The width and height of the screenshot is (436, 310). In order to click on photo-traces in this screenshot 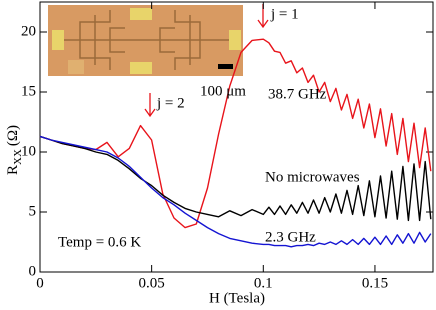, I will do `click(146, 40)`.